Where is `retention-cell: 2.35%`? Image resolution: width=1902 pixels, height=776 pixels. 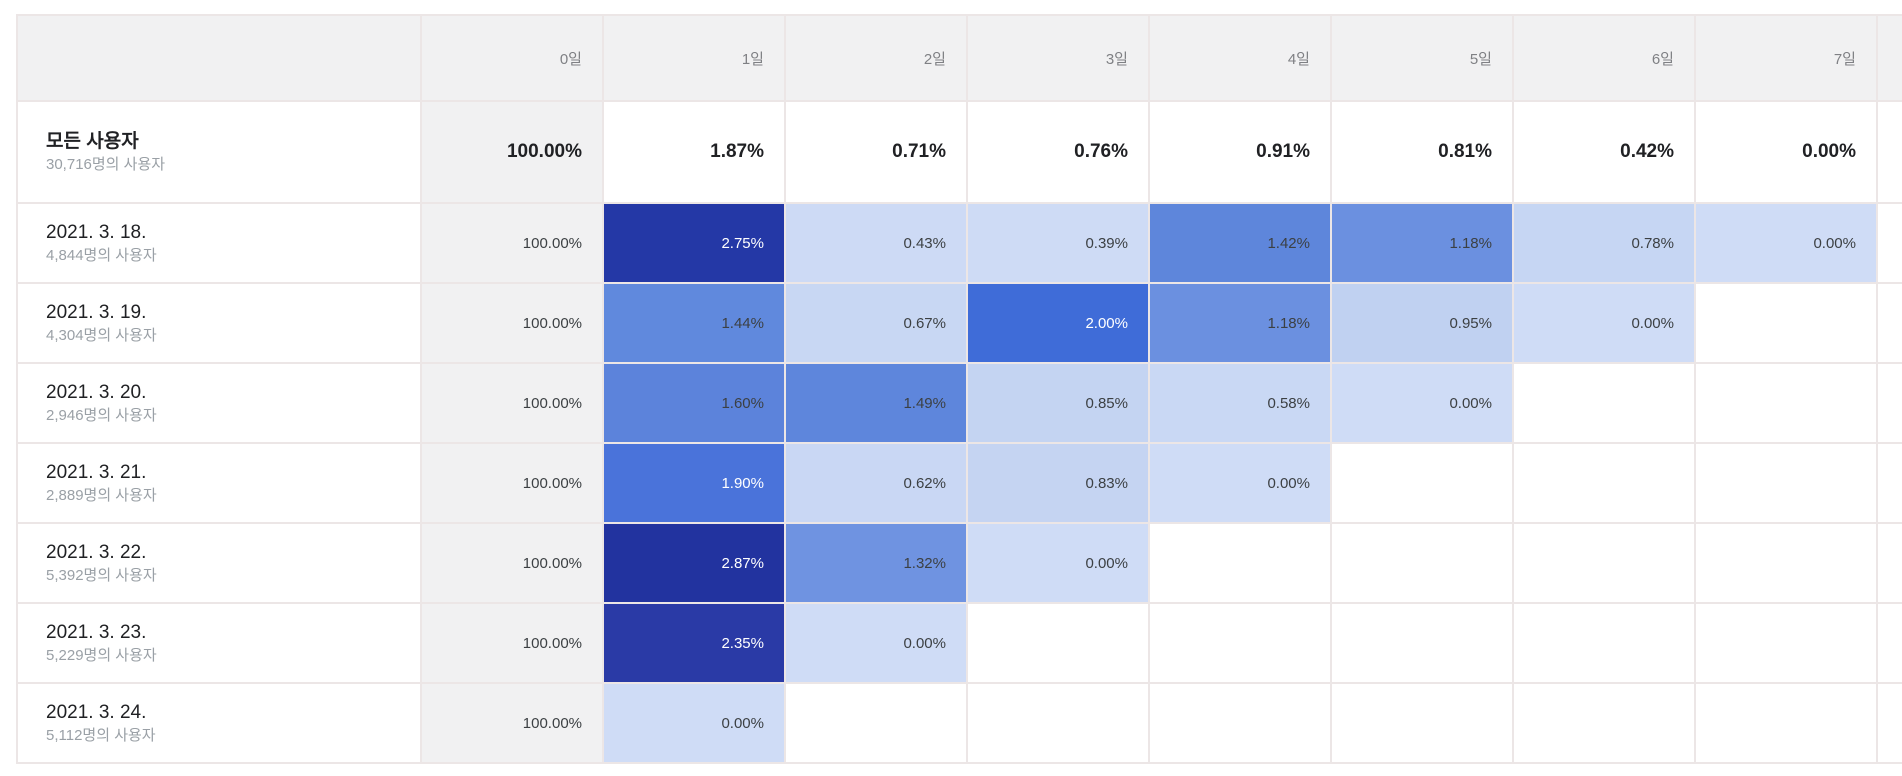 retention-cell: 2.35% is located at coordinates (694, 643).